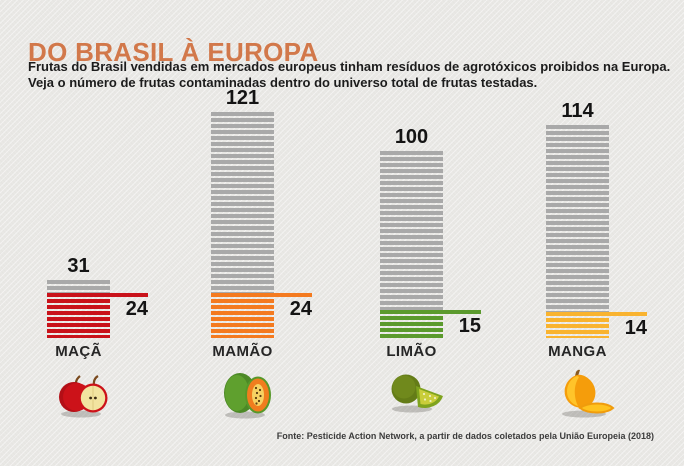  I want to click on fruit-name-label: MAÇÃ, so click(78, 351).